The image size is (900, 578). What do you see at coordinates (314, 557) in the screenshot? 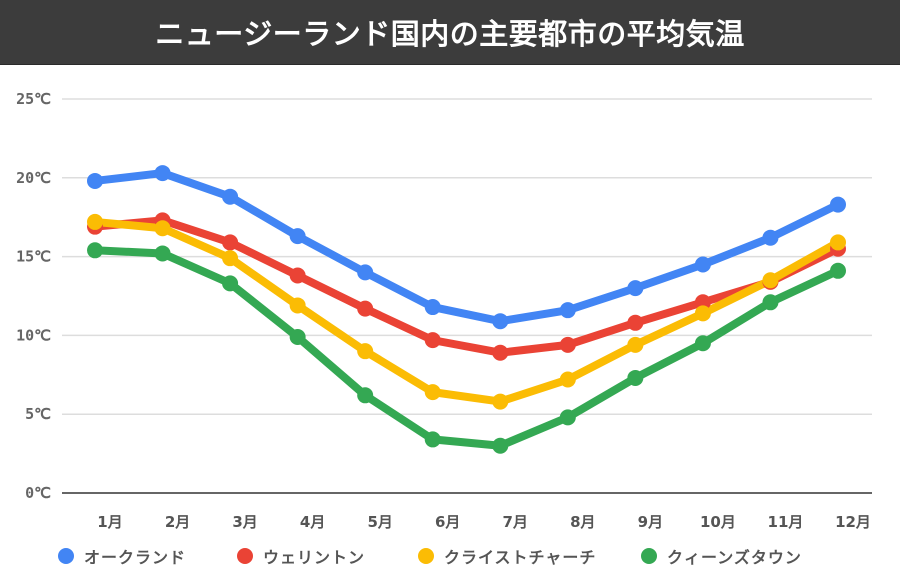
I see `legend-label: ウェリントン` at bounding box center [314, 557].